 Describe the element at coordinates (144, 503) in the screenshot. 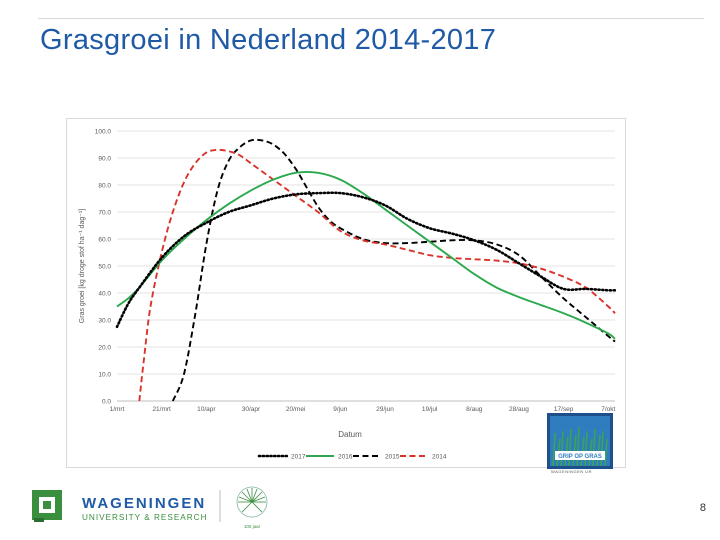

I see `wageningen-wordmark: WAGENINGEN` at that location.